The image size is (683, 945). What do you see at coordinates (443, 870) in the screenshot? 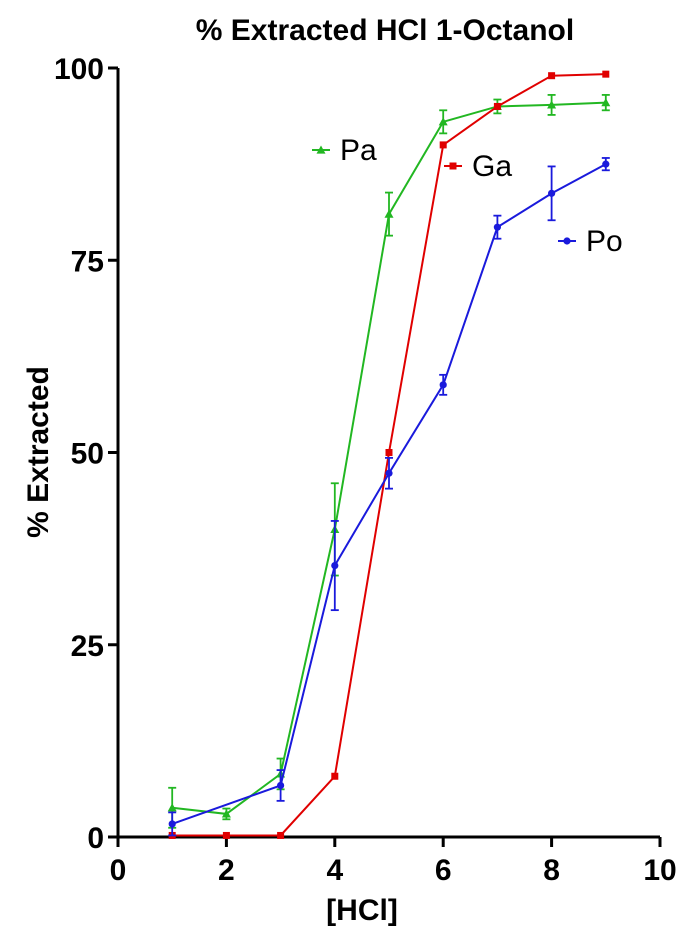
I see `x-tick-label: 6` at bounding box center [443, 870].